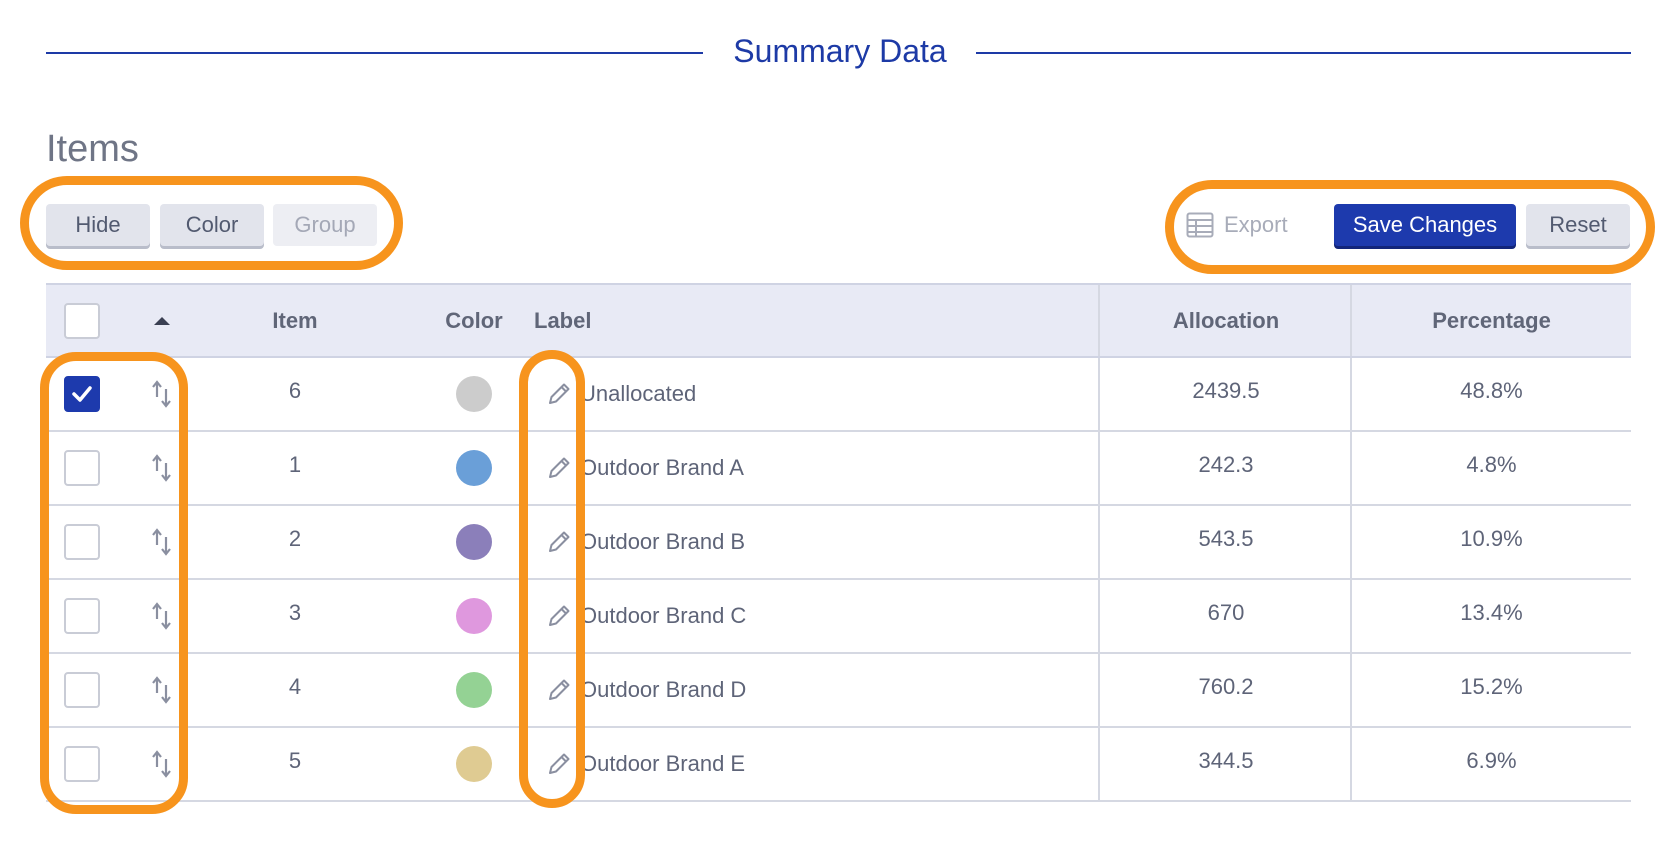 The width and height of the screenshot is (1672, 848). Describe the element at coordinates (662, 467) in the screenshot. I see `row-label: Outdoor Brand A` at that location.